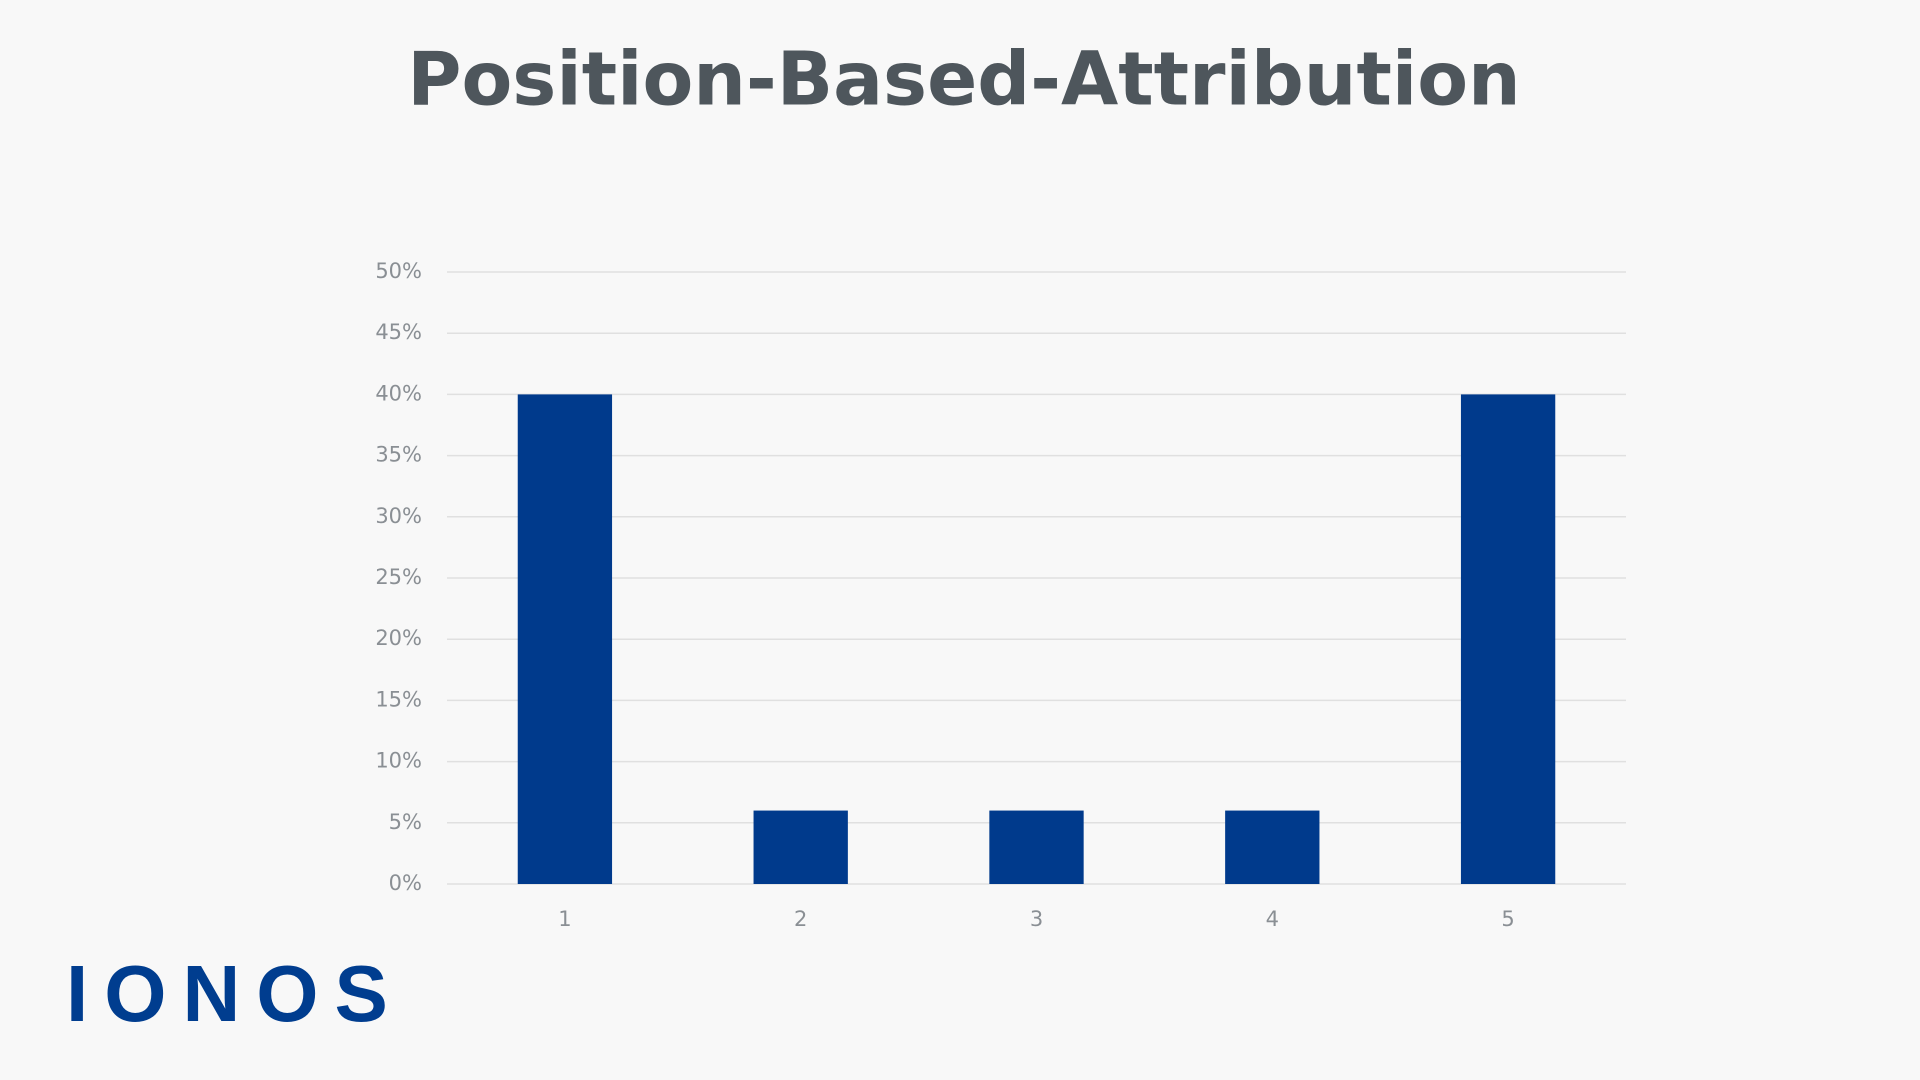  I want to click on x-tick-label: 5, so click(1507, 919).